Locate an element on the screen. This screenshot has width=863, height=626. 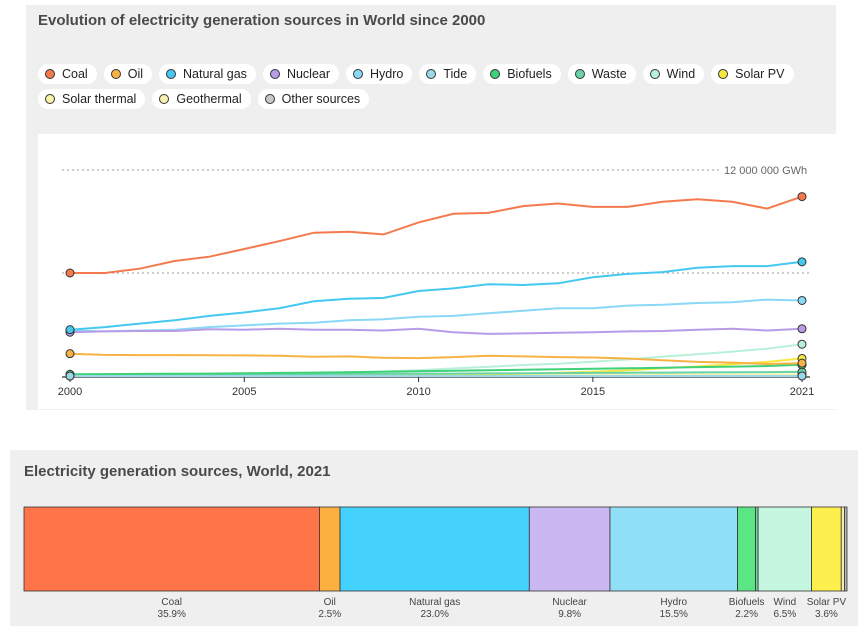
legend-item-nuclear: Nuclear is located at coordinates (301, 74).